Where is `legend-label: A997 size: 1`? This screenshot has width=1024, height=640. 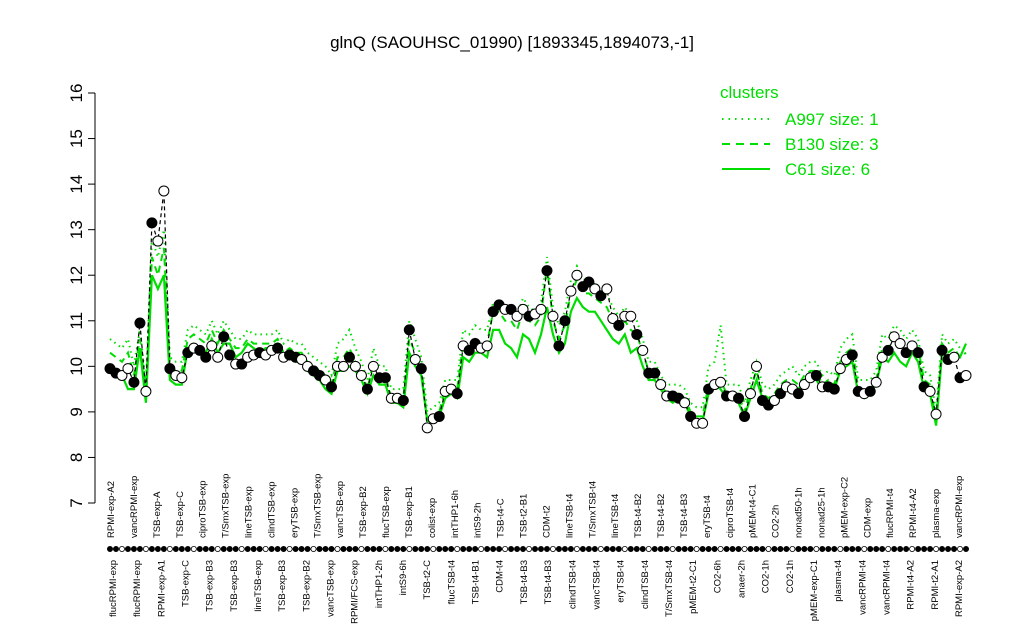 legend-label: A997 size: 1 is located at coordinates (832, 119).